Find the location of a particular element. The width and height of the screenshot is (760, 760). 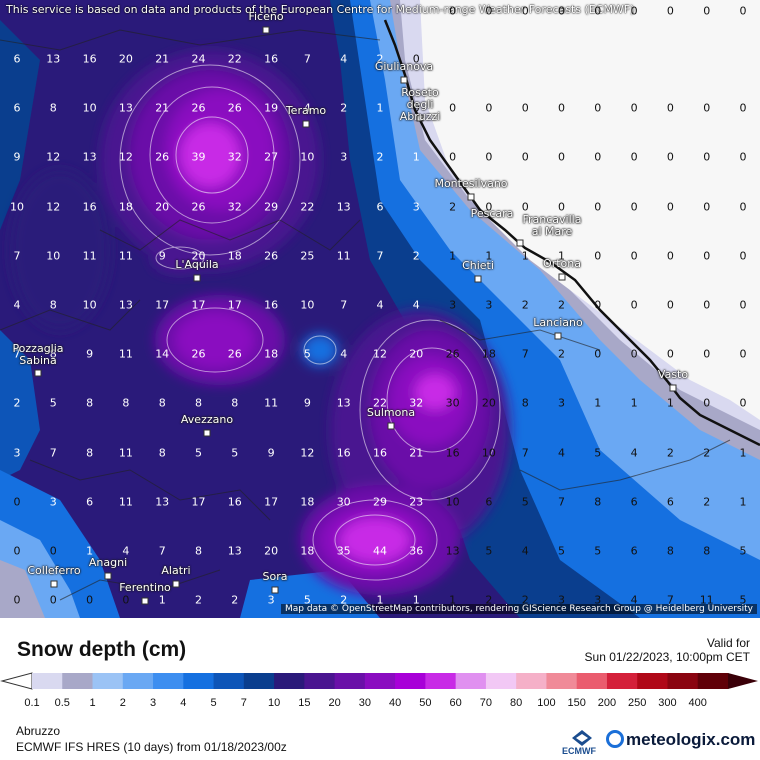

city-label: Ortona is located at coordinates (562, 263).